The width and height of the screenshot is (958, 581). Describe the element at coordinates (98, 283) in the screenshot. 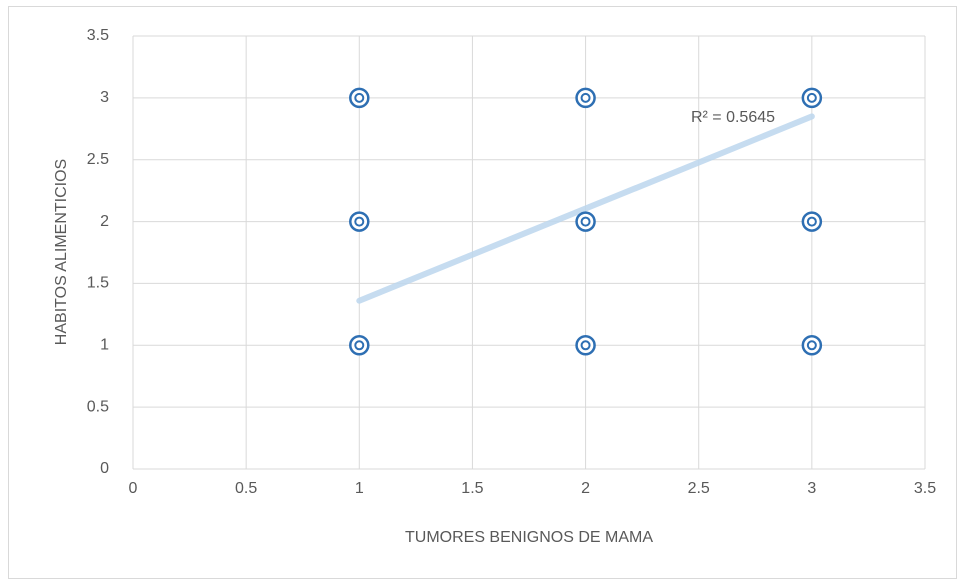

I see `y-tick-label: 1.5` at that location.